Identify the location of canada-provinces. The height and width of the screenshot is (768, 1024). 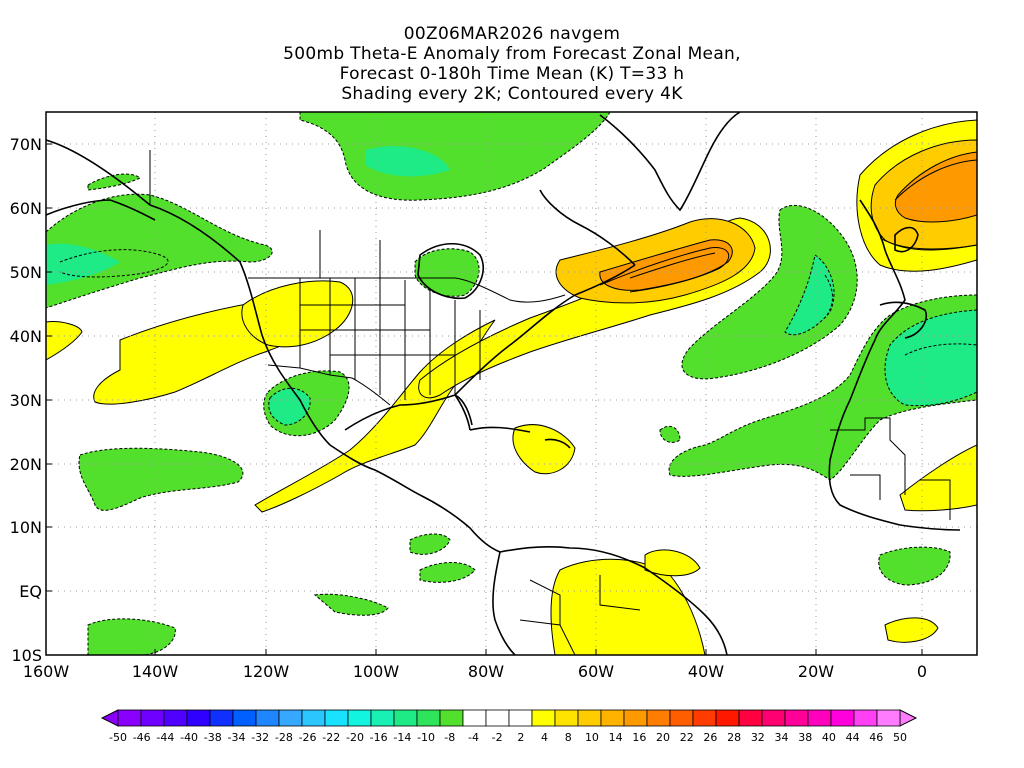
(265, 214).